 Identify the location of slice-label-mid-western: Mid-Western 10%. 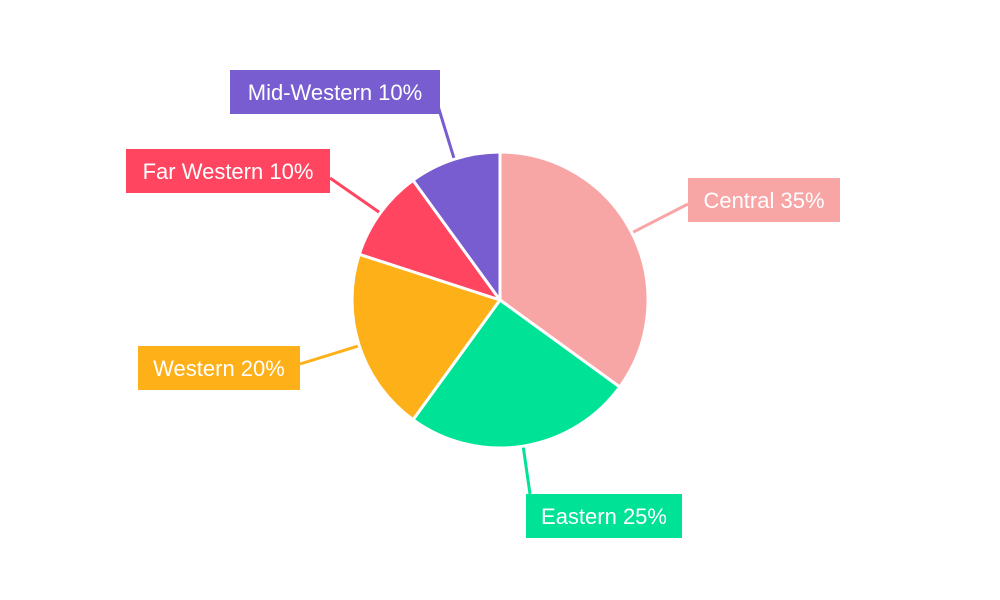
(335, 92).